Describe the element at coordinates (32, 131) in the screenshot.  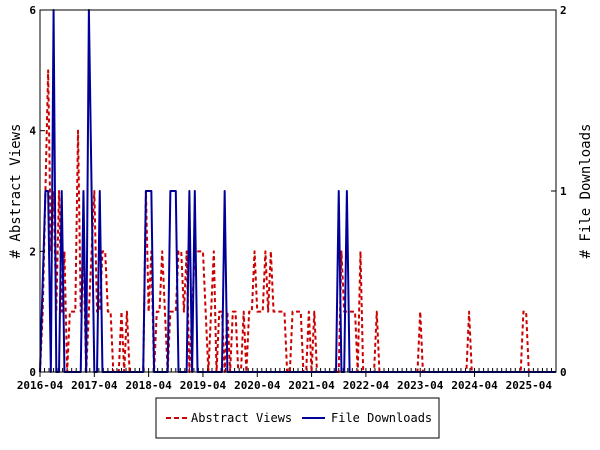
I see `y-left-tick-label: 4` at that location.